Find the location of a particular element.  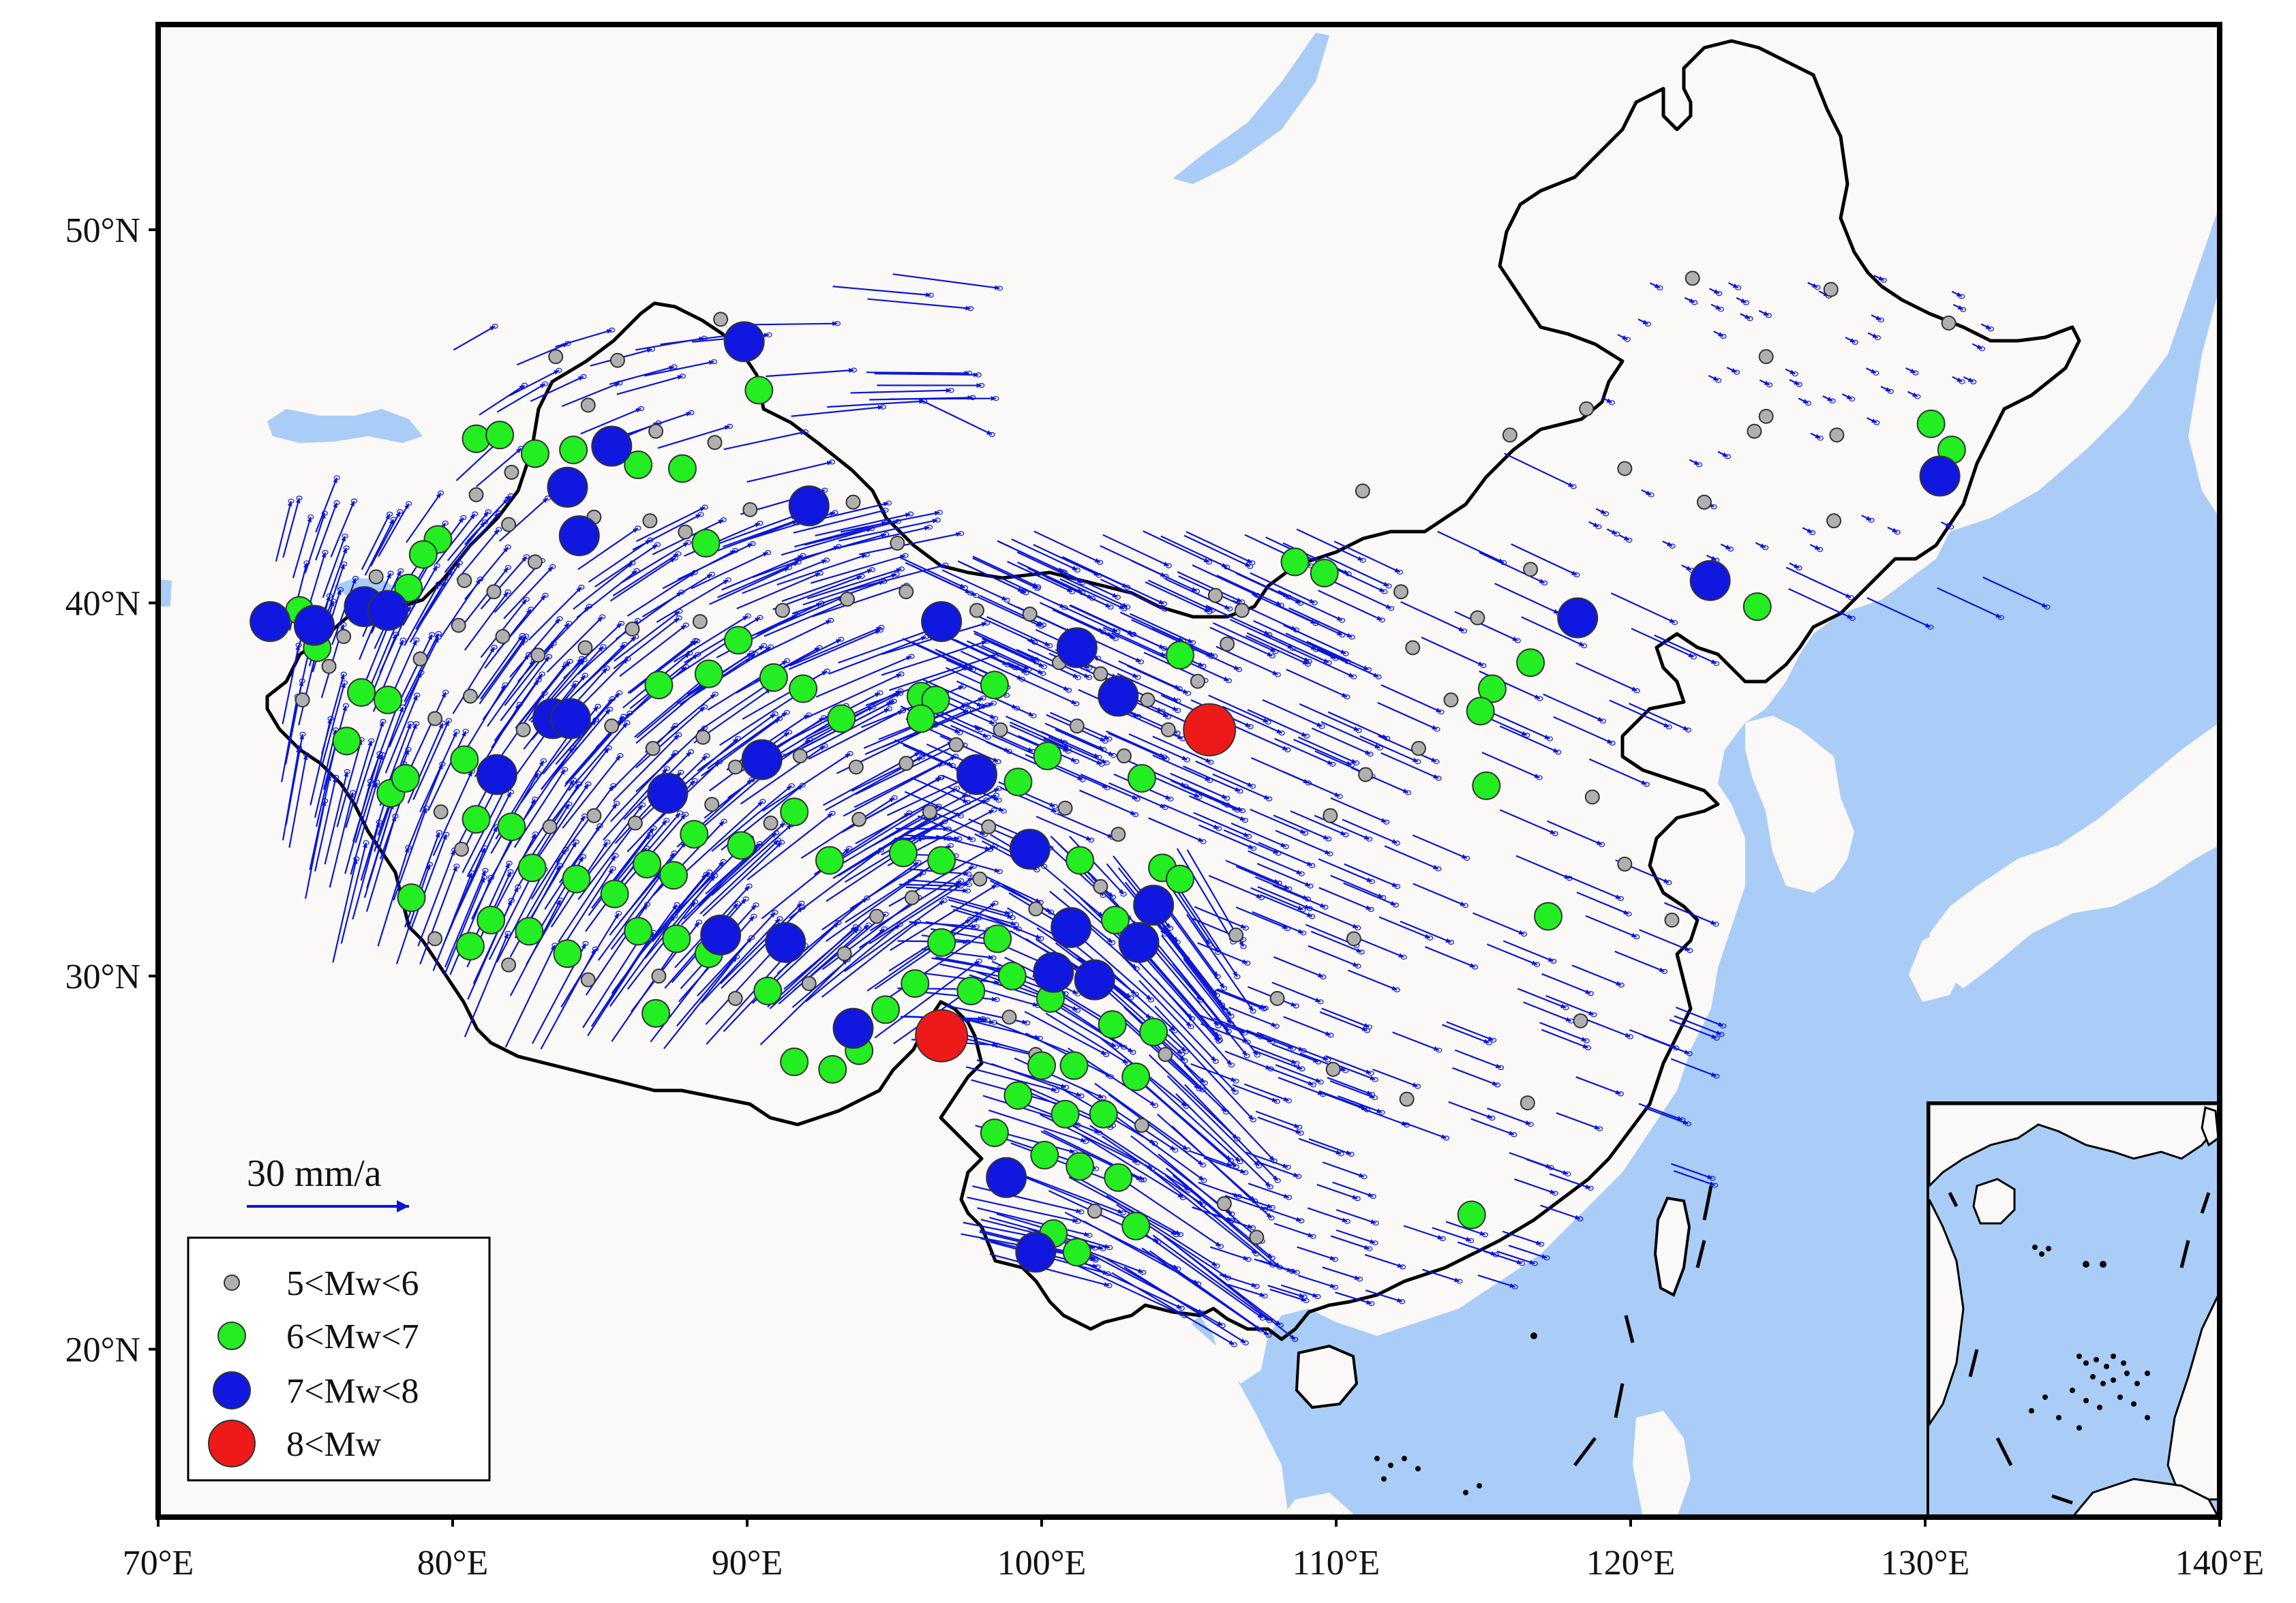

latitude-axis: 20°N30°N40°N50°N is located at coordinates (111, 791).